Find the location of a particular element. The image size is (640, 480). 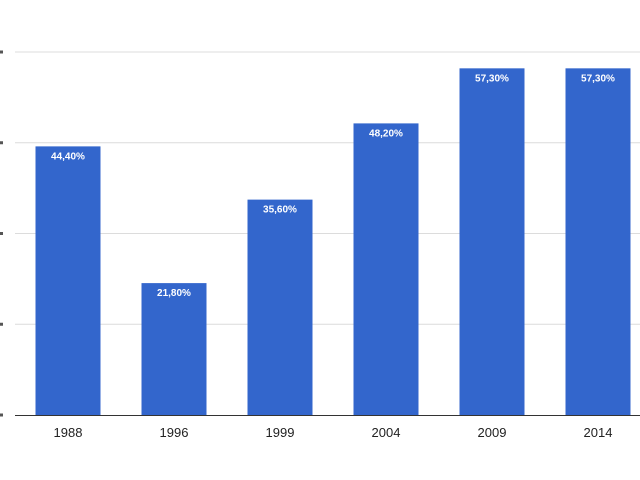

data-label-1996: 21,80% is located at coordinates (174, 293).